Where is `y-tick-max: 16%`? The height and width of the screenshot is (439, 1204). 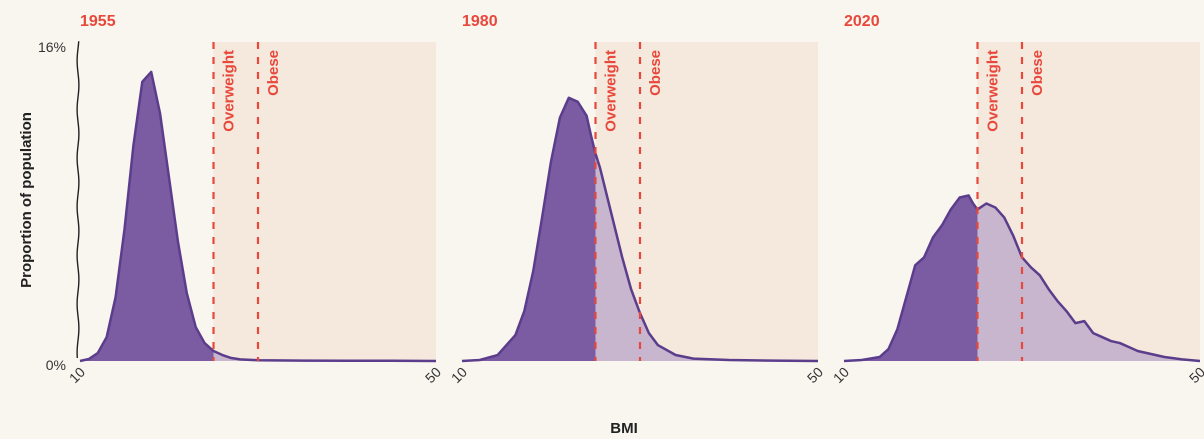
y-tick-max: 16% is located at coordinates (52, 47).